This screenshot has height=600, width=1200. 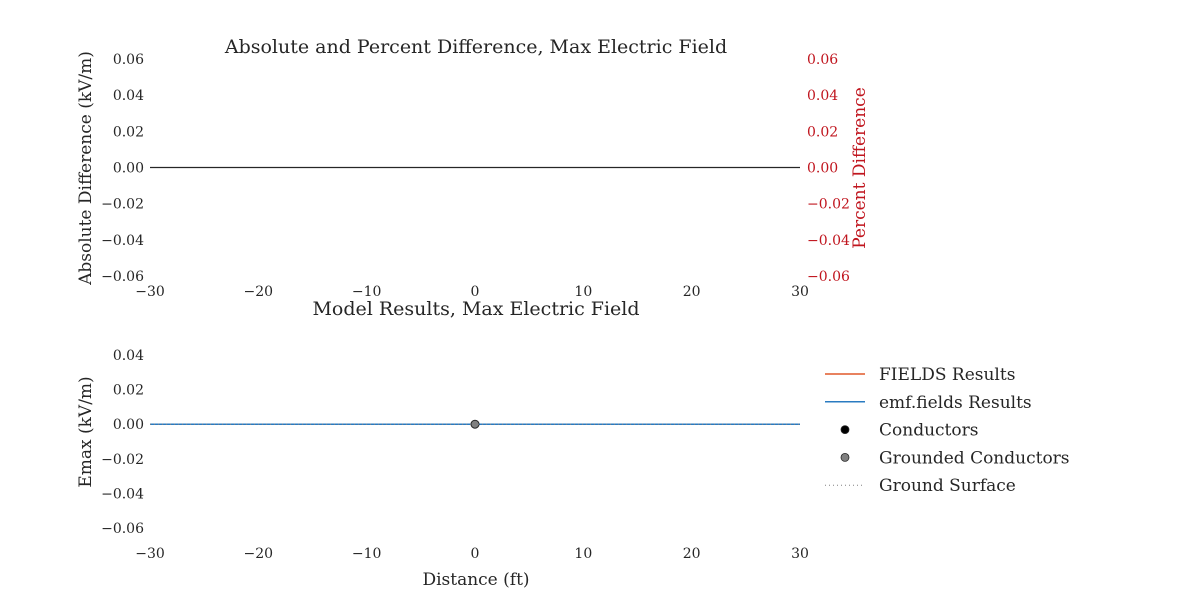 I want to click on legend-label: Grounded Conductors, so click(x=974, y=458).